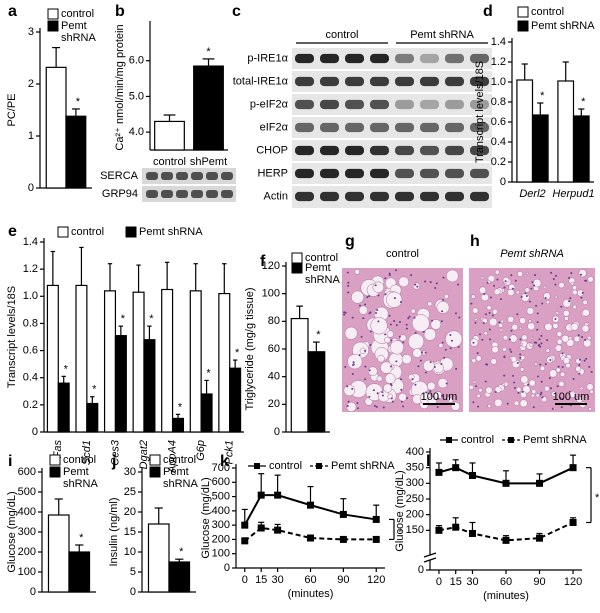 The image size is (600, 613). Describe the element at coordinates (506, 582) in the screenshot. I see `x-tick-label: 60` at that location.